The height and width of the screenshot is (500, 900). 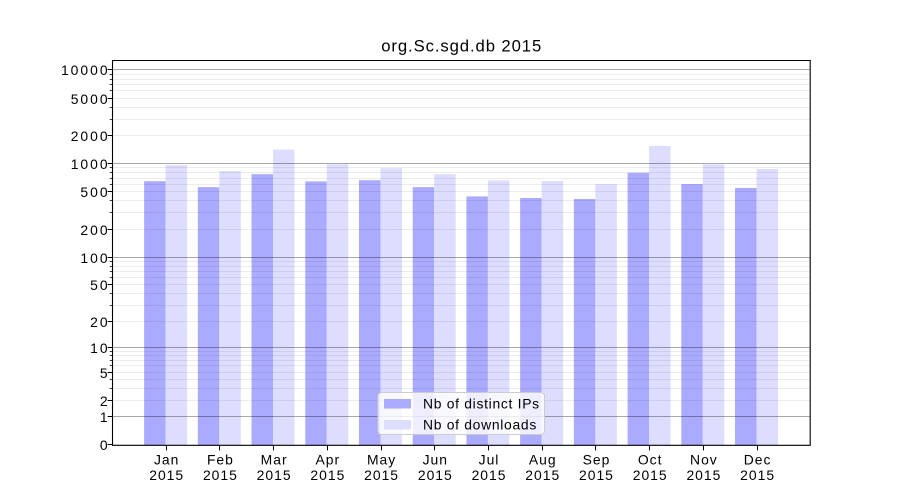 What do you see at coordinates (381, 460) in the screenshot?
I see `svg-text: May` at bounding box center [381, 460].